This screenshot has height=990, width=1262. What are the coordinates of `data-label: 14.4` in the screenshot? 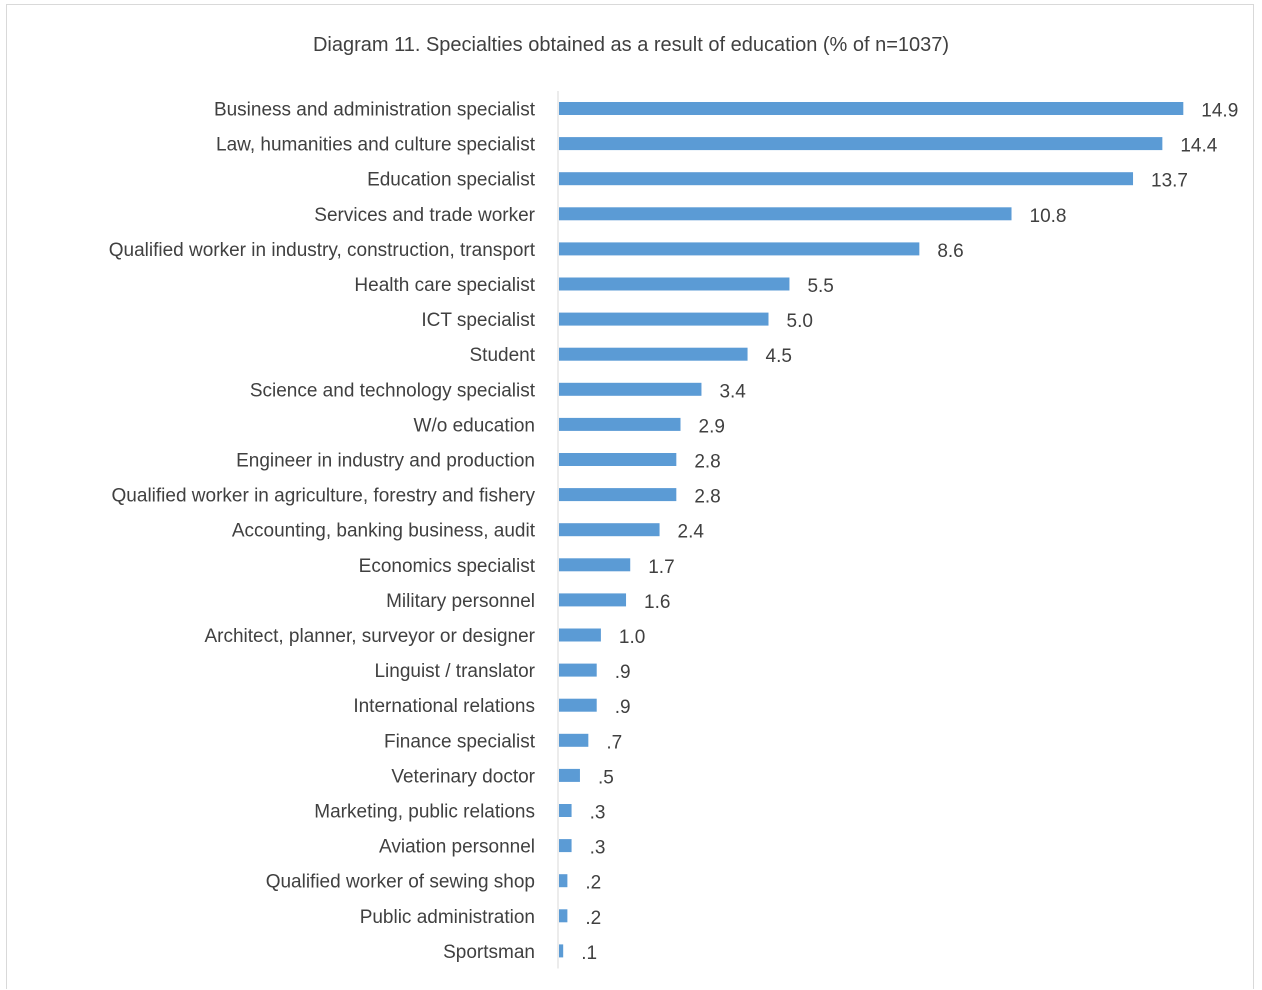 It's located at (1198, 146).